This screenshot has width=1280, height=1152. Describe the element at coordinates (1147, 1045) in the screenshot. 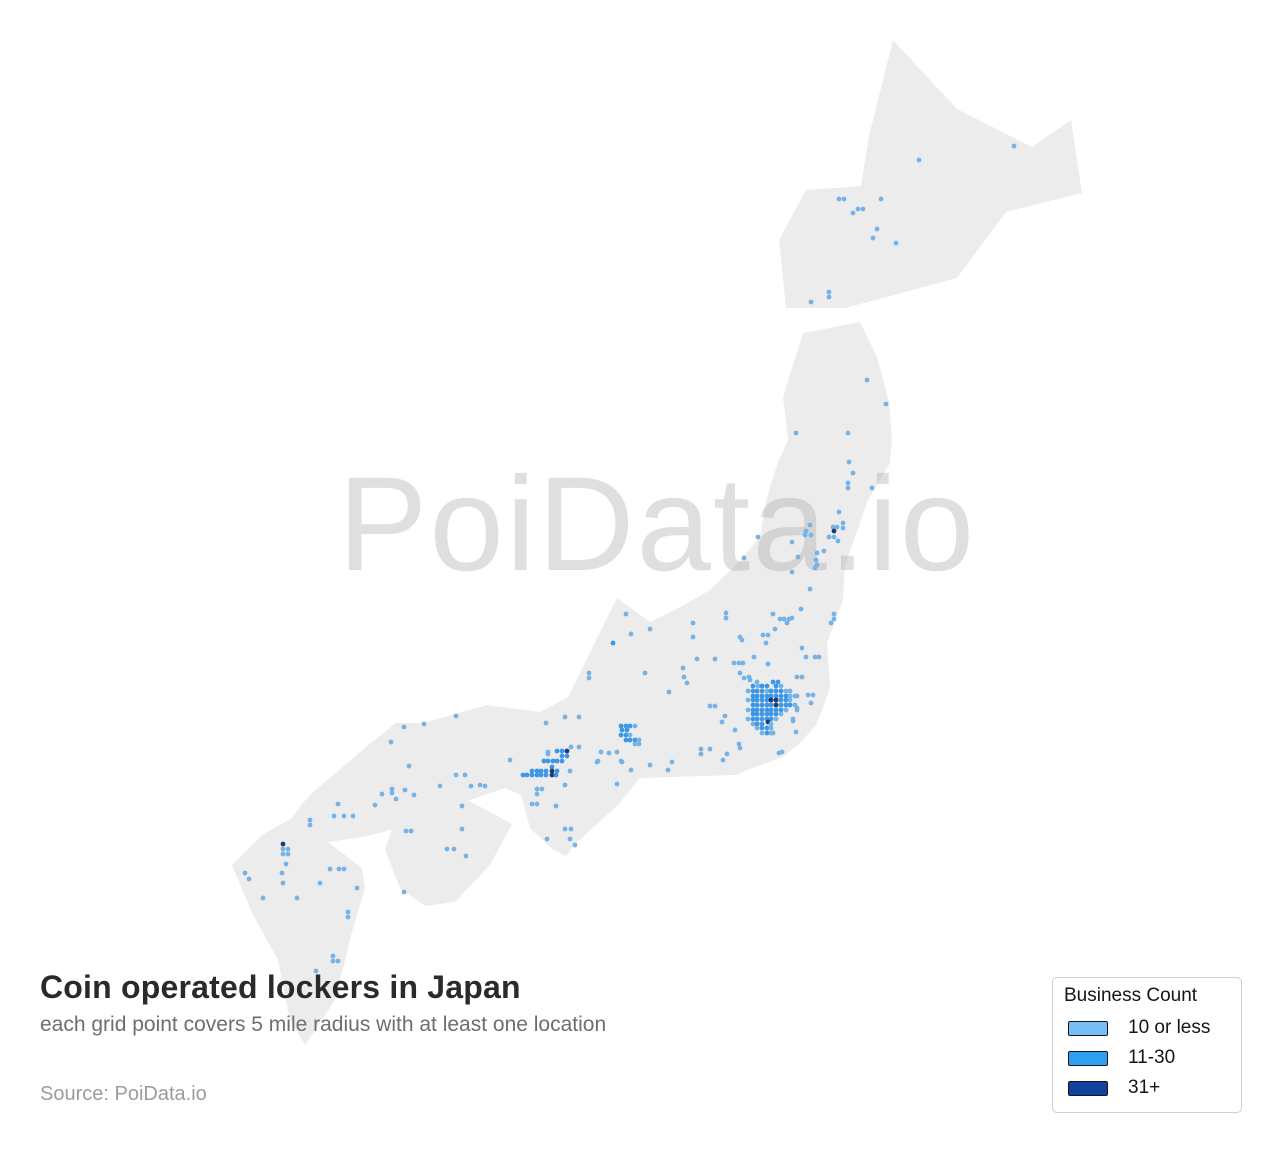

I see `legend-box: Business Count 10 or less 11-30 31+` at that location.